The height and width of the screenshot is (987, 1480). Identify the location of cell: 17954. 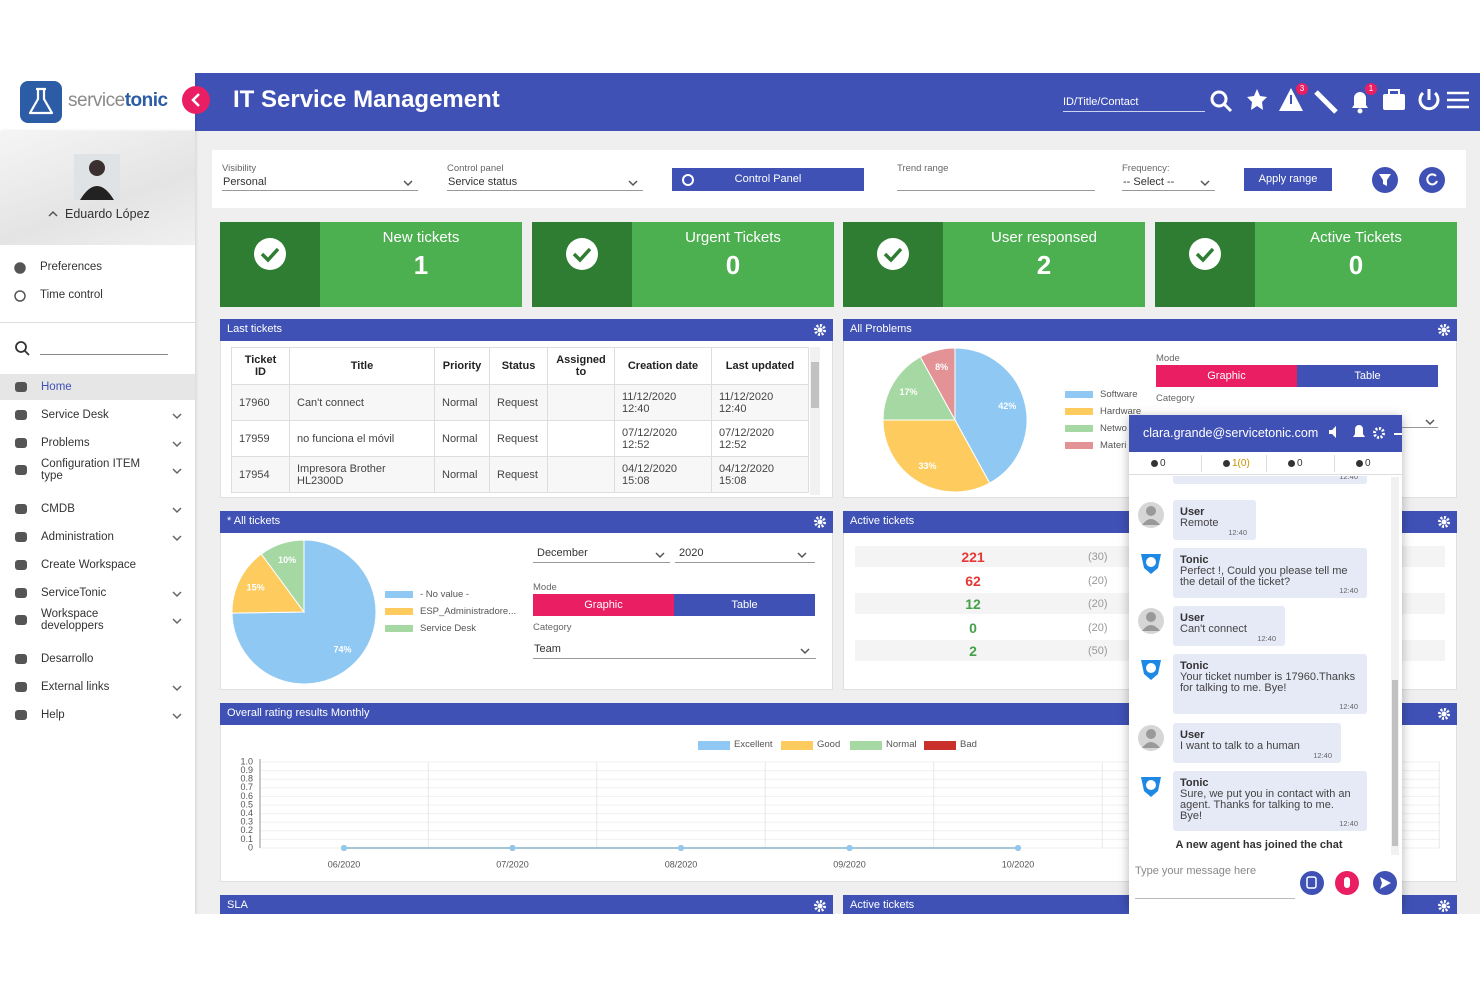
(260, 474).